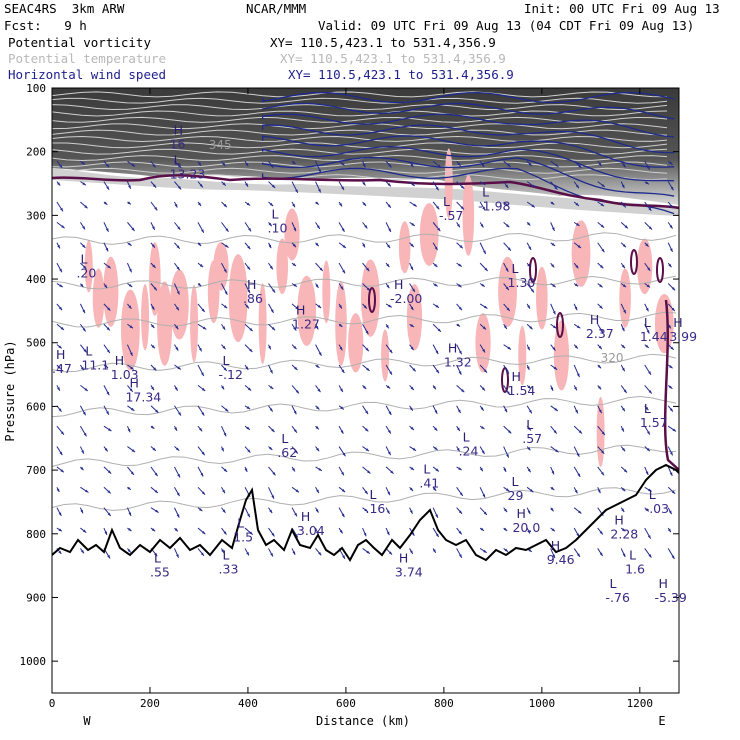 This screenshot has width=740, height=740. What do you see at coordinates (451, 208) in the screenshot?
I see `extremum-label: L-.57` at bounding box center [451, 208].